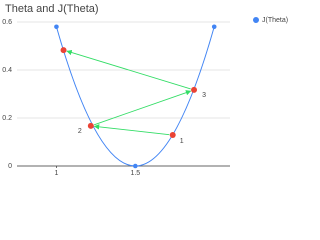 Image resolution: width=320 pixels, height=240 pixels. I want to click on y-tick-label: 0.2, so click(7, 118).